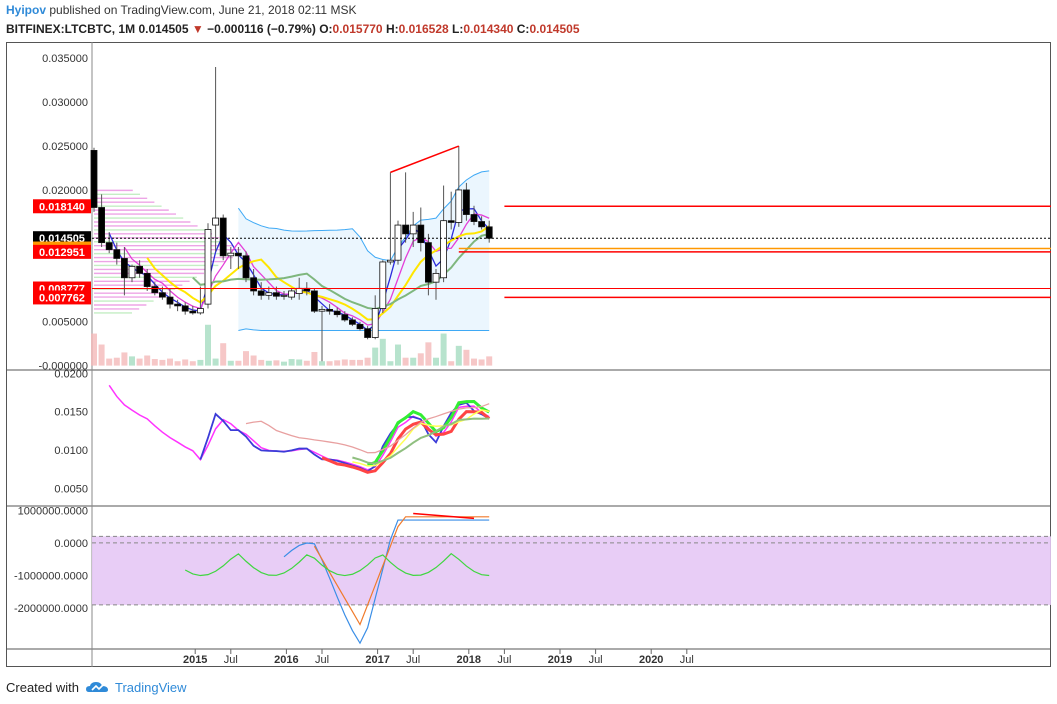 This screenshot has height=704, width=1057. Describe the element at coordinates (65, 147) in the screenshot. I see `price-axis-tick: 0.025000` at that location.